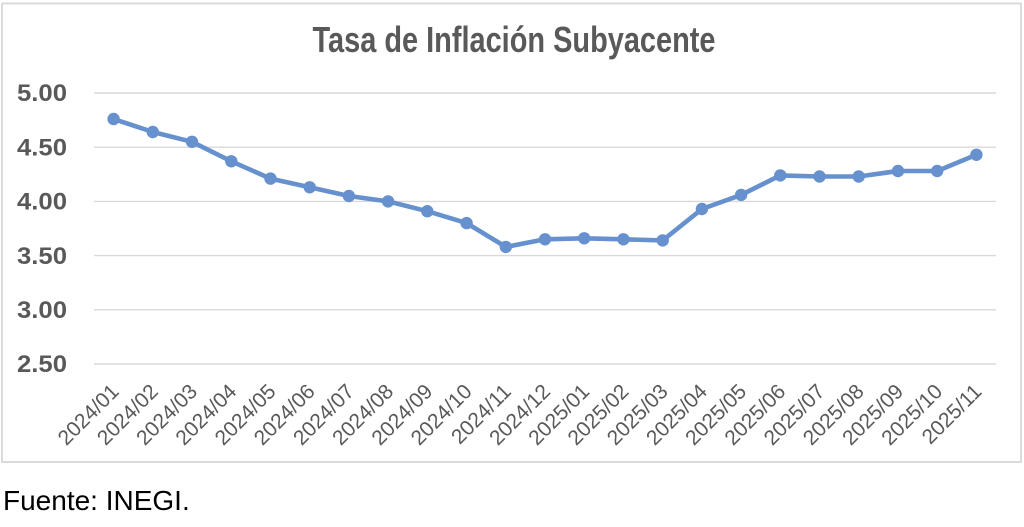  Describe the element at coordinates (42, 310) in the screenshot. I see `svg-text: 3.00` at that location.